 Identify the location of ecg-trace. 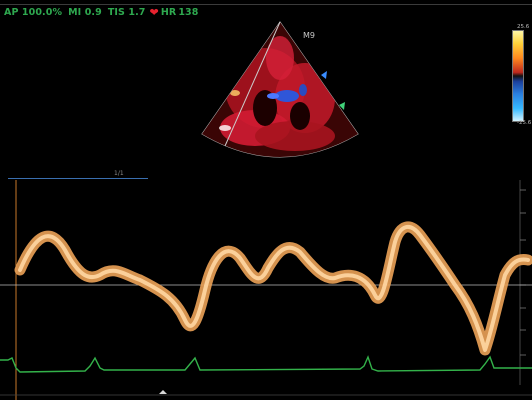
(266, 364).